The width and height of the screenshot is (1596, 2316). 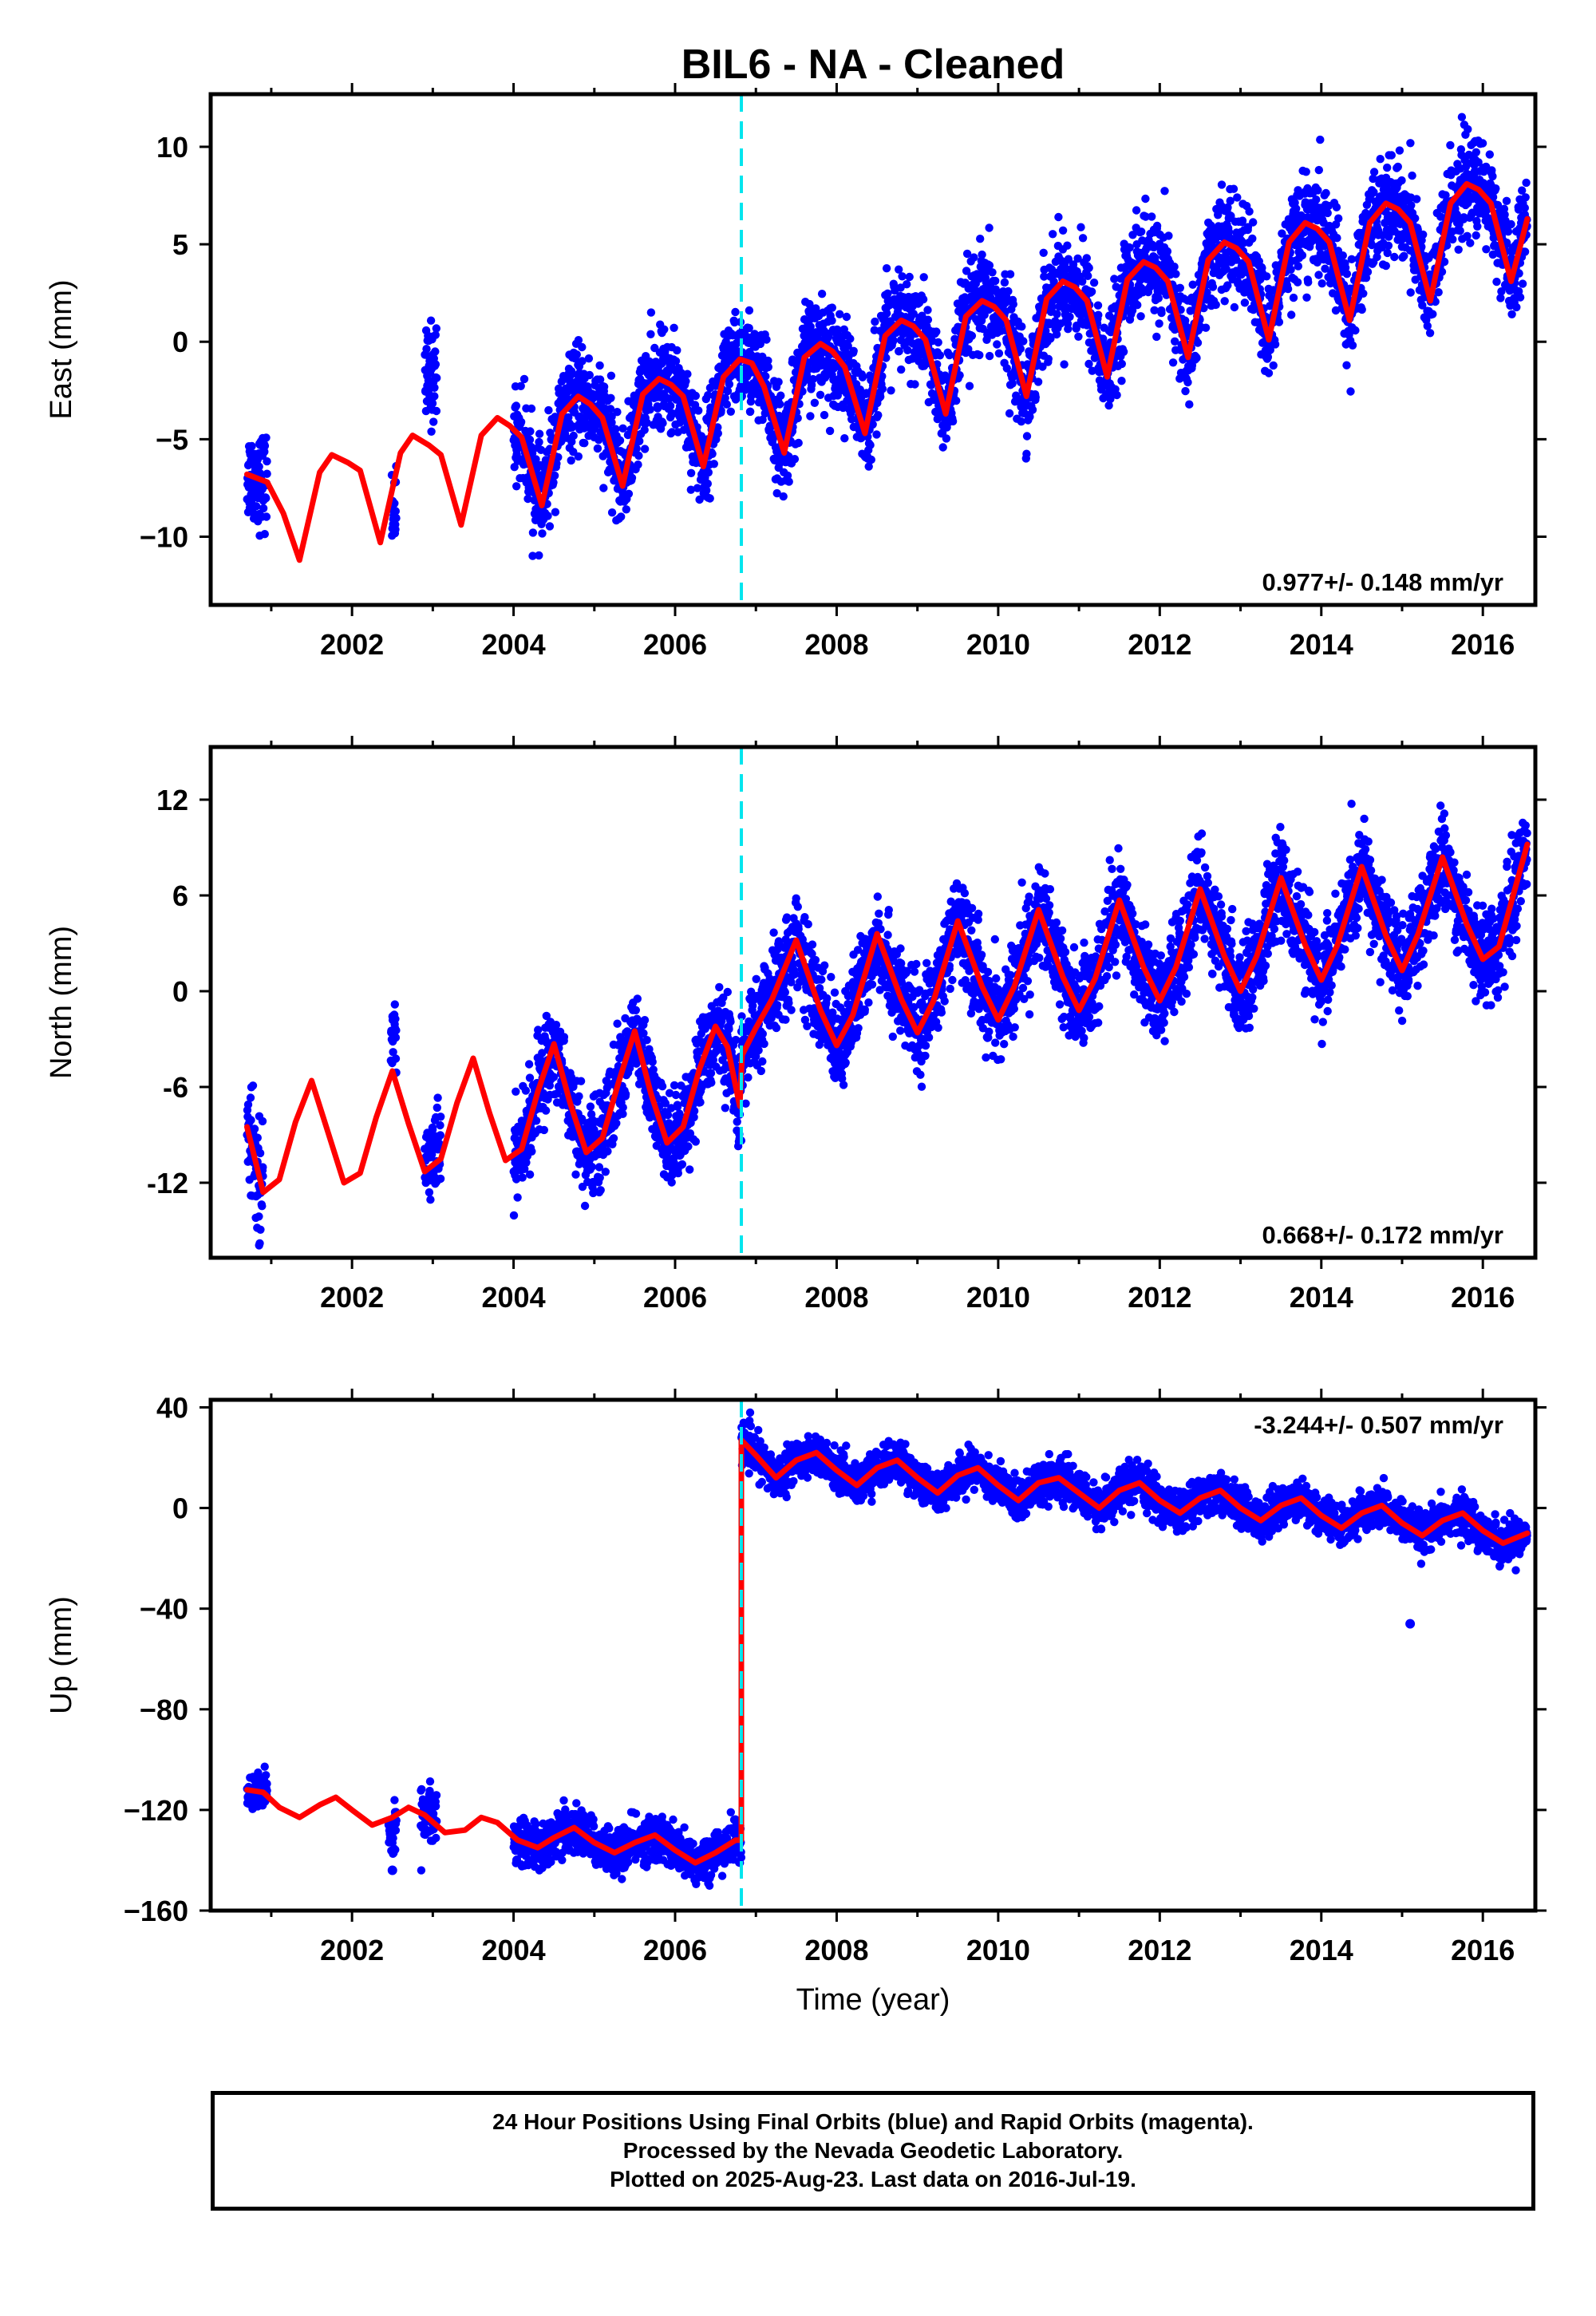 What do you see at coordinates (873, 64) in the screenshot?
I see `figure-title: BIL6 - NA - Cleaned` at bounding box center [873, 64].